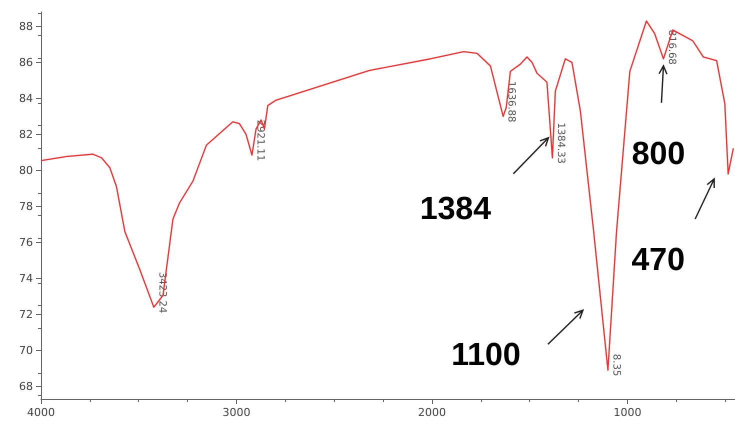 This screenshot has height=421, width=735. I want to click on annotation: 800, so click(659, 152).